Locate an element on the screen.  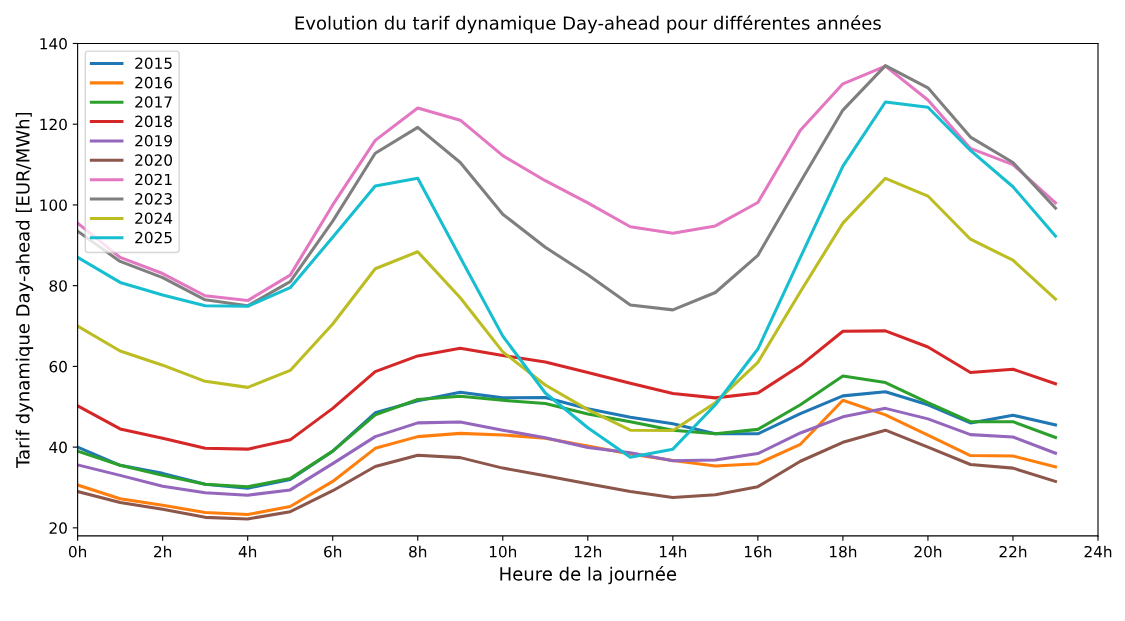
chart-title: Evolution du tarif dynamique Day-ahead pour différentes années is located at coordinates (588, 24).